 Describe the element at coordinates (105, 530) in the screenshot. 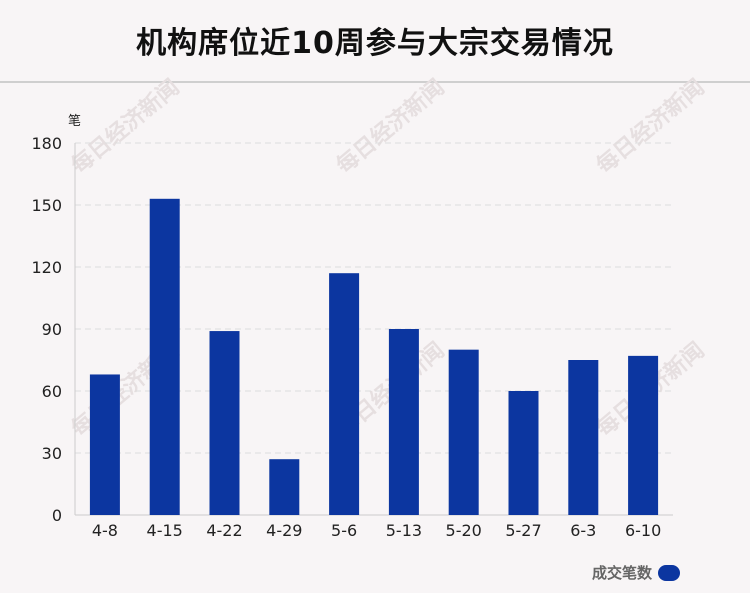

I see `x-tick-label: 4-8` at that location.